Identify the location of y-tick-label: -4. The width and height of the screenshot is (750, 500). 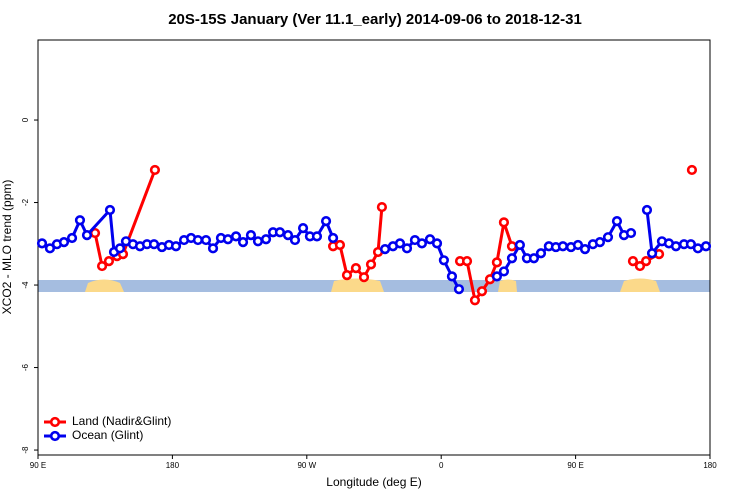
(25, 285).